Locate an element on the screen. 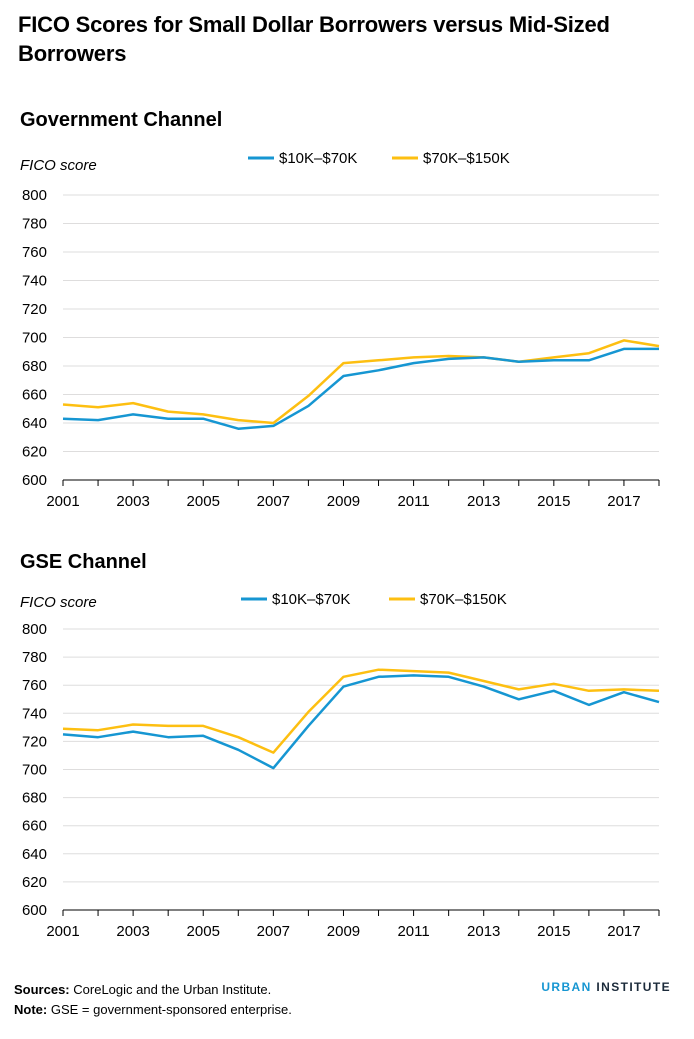 This screenshot has height=1039, width=694. sources-label: Sources: is located at coordinates (42, 989).